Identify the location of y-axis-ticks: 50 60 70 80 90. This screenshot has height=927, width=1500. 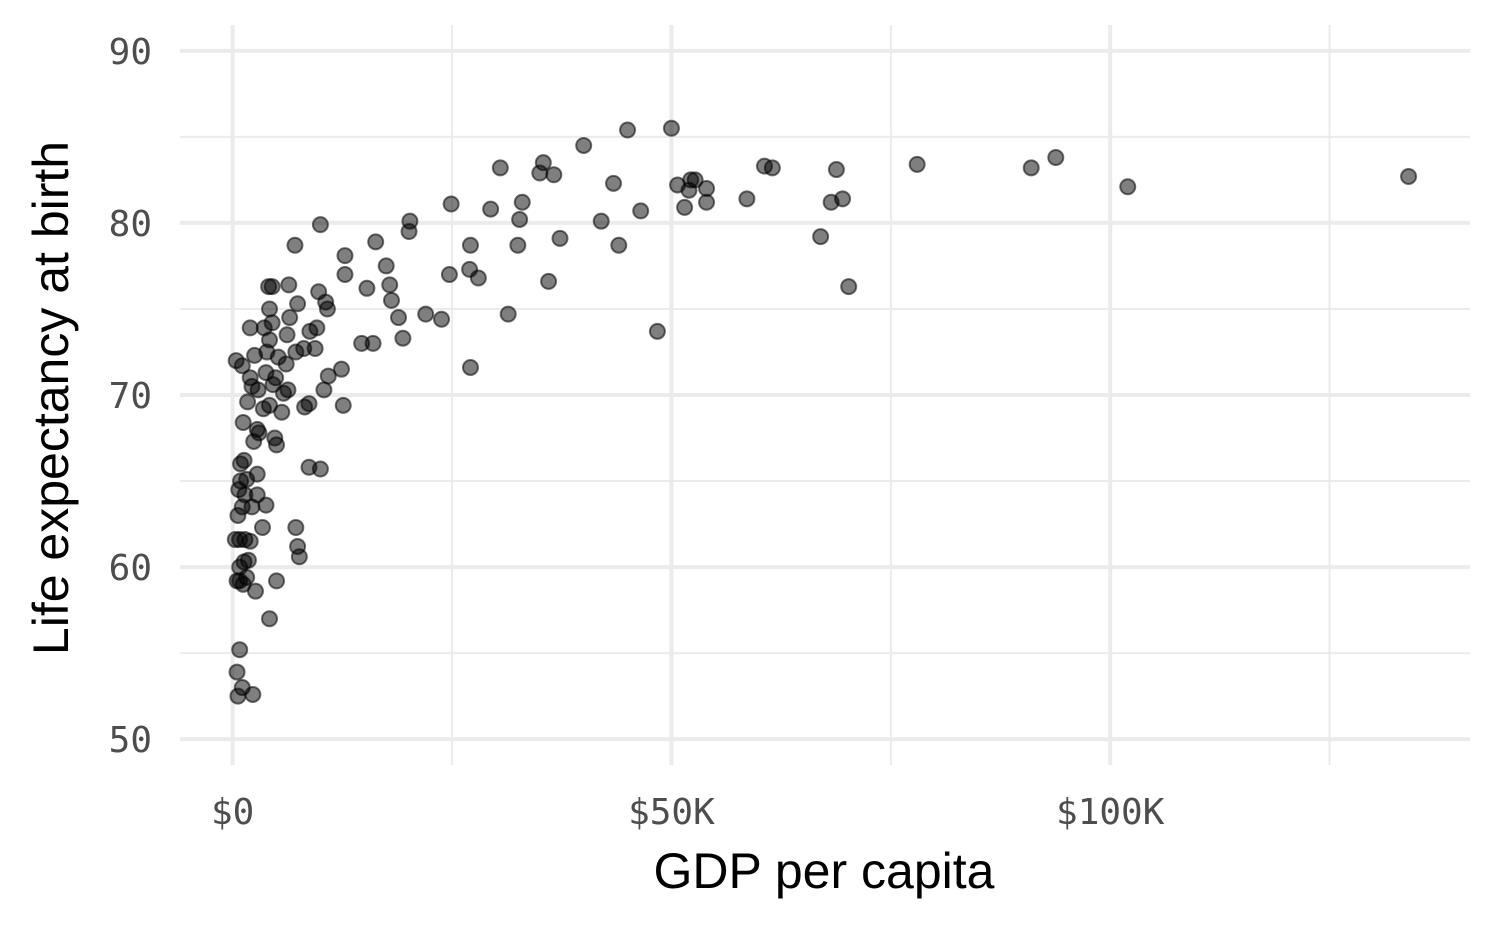
(130, 396).